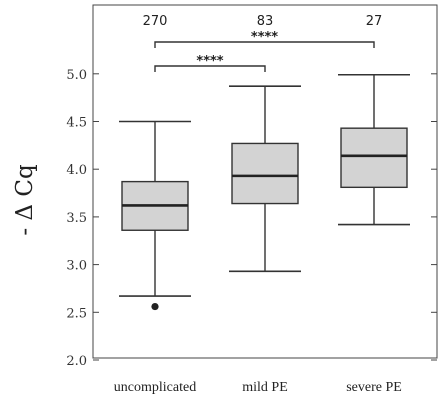  What do you see at coordinates (76, 218) in the screenshot?
I see `y-tick-label: 3.5` at bounding box center [76, 218].